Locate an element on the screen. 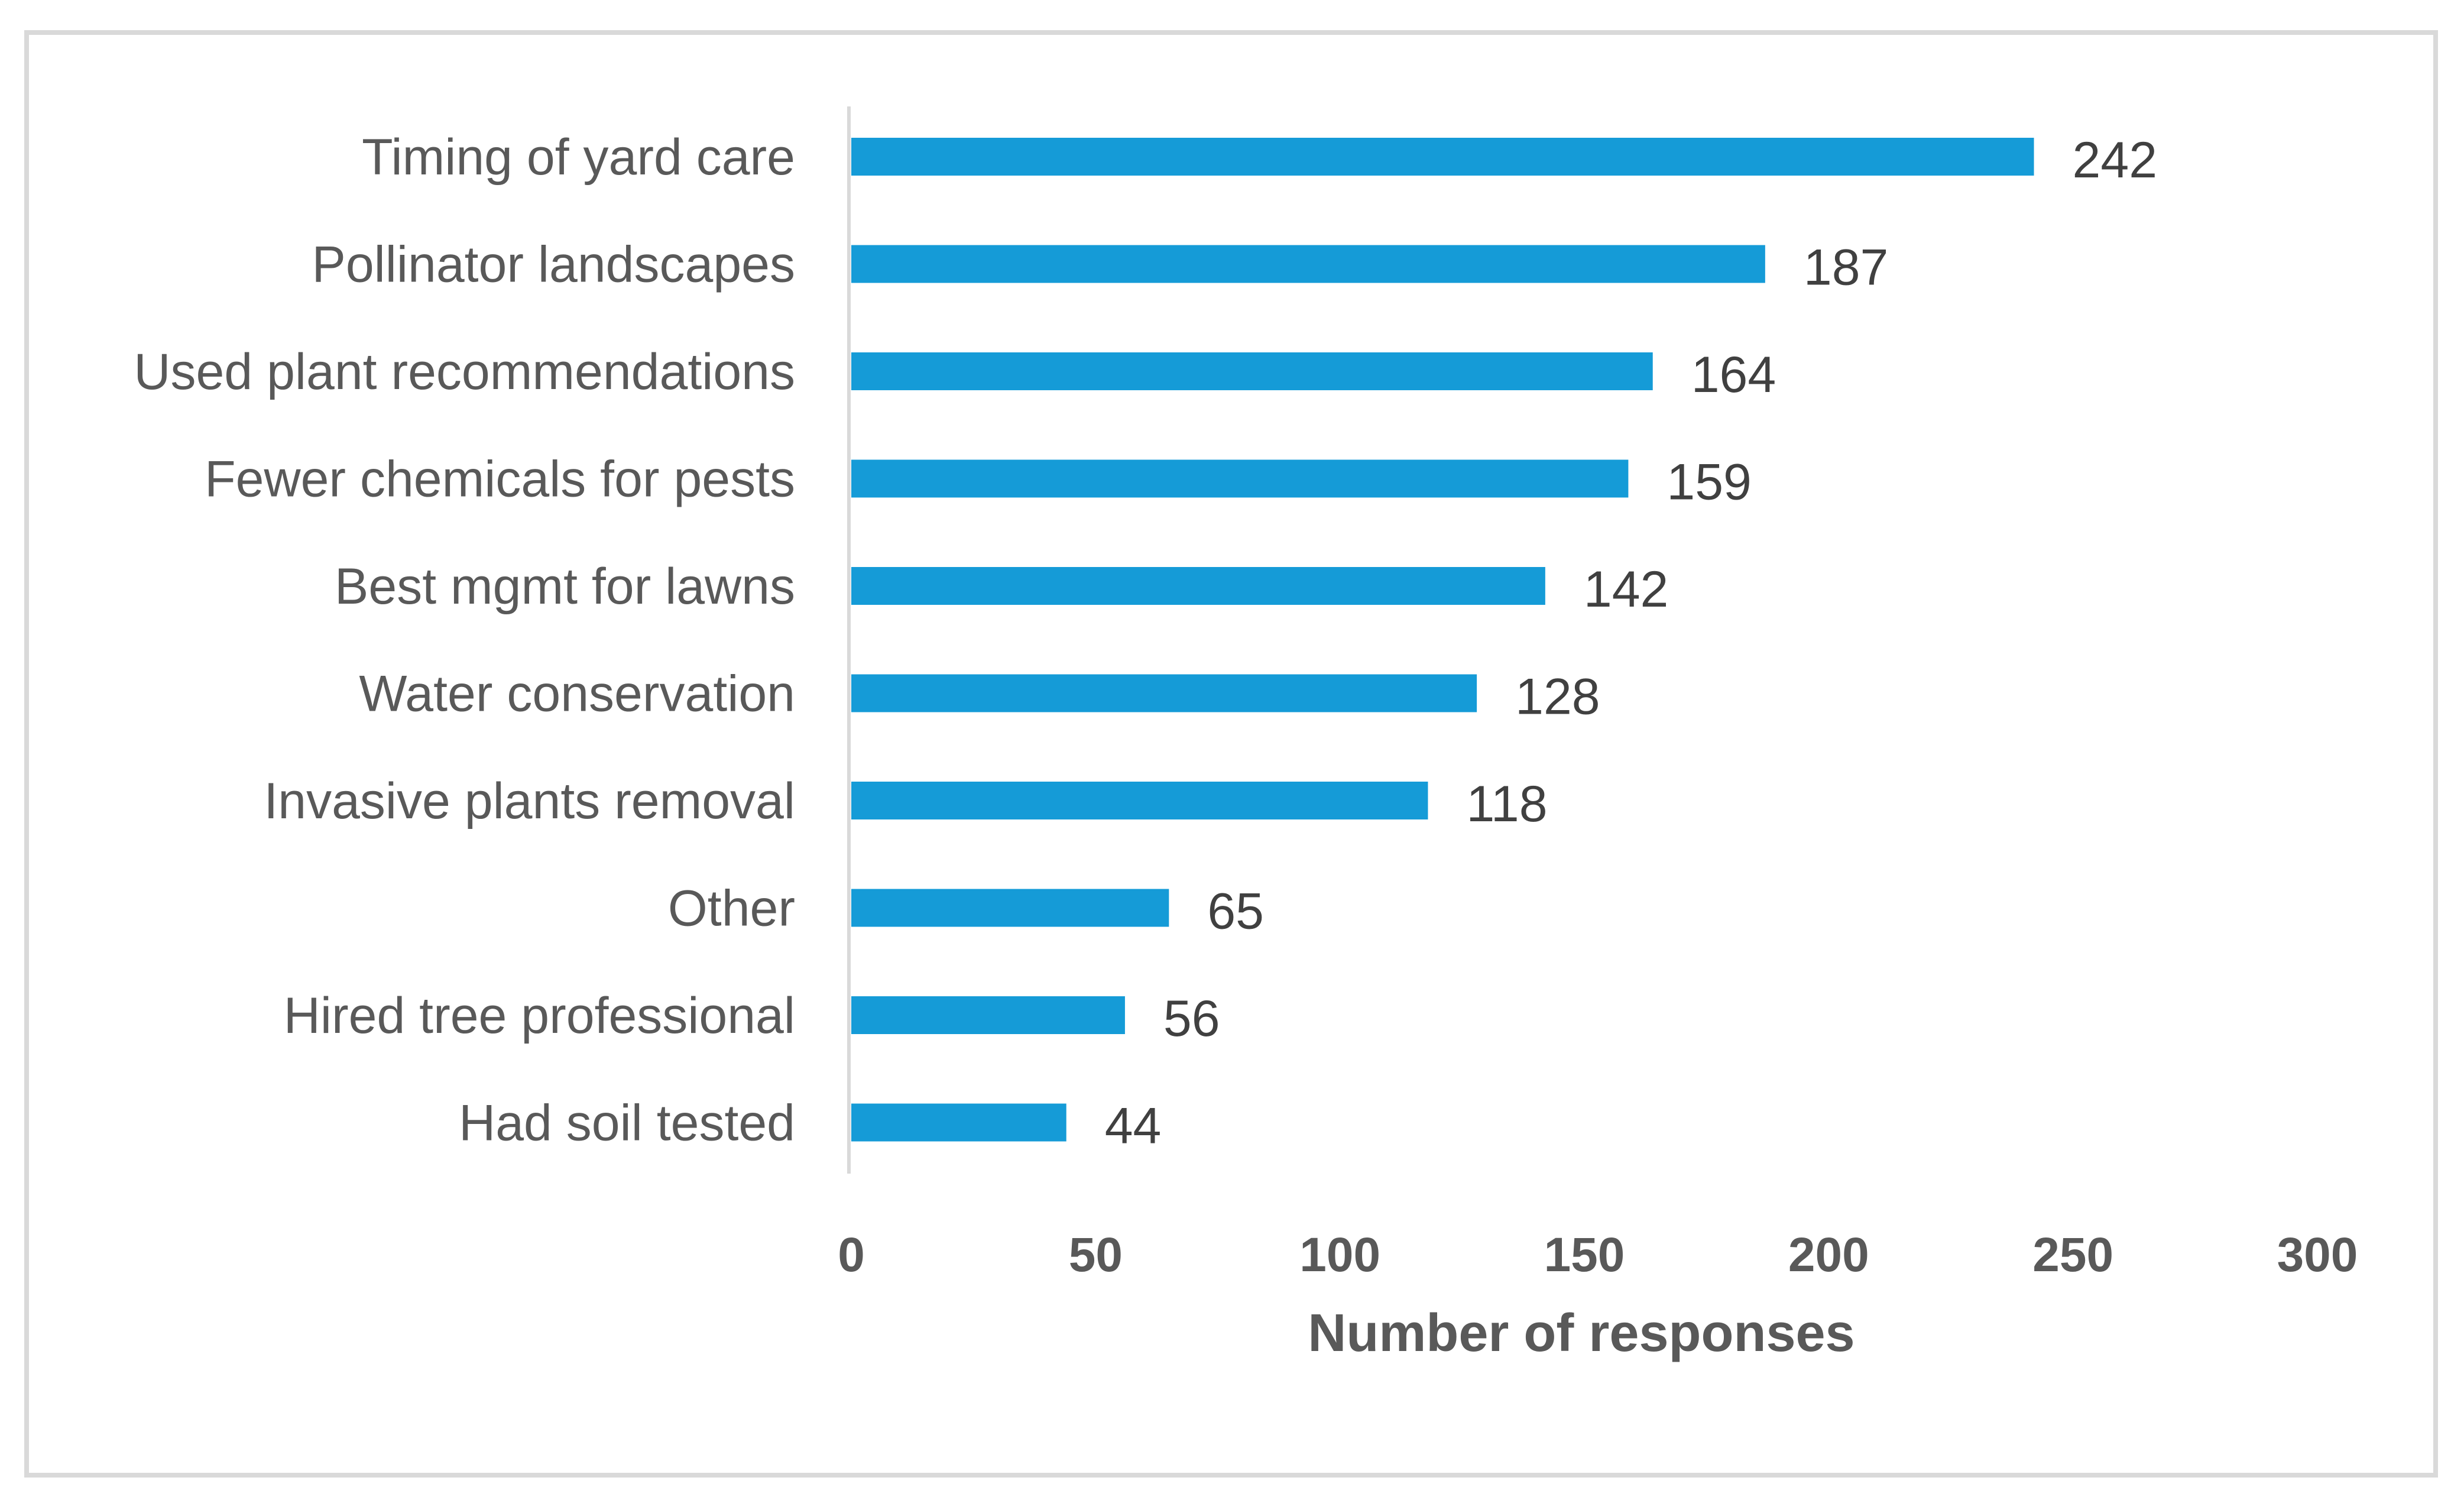 The image size is (2464, 1500). category-label: Invasive plants removal is located at coordinates (529, 801).